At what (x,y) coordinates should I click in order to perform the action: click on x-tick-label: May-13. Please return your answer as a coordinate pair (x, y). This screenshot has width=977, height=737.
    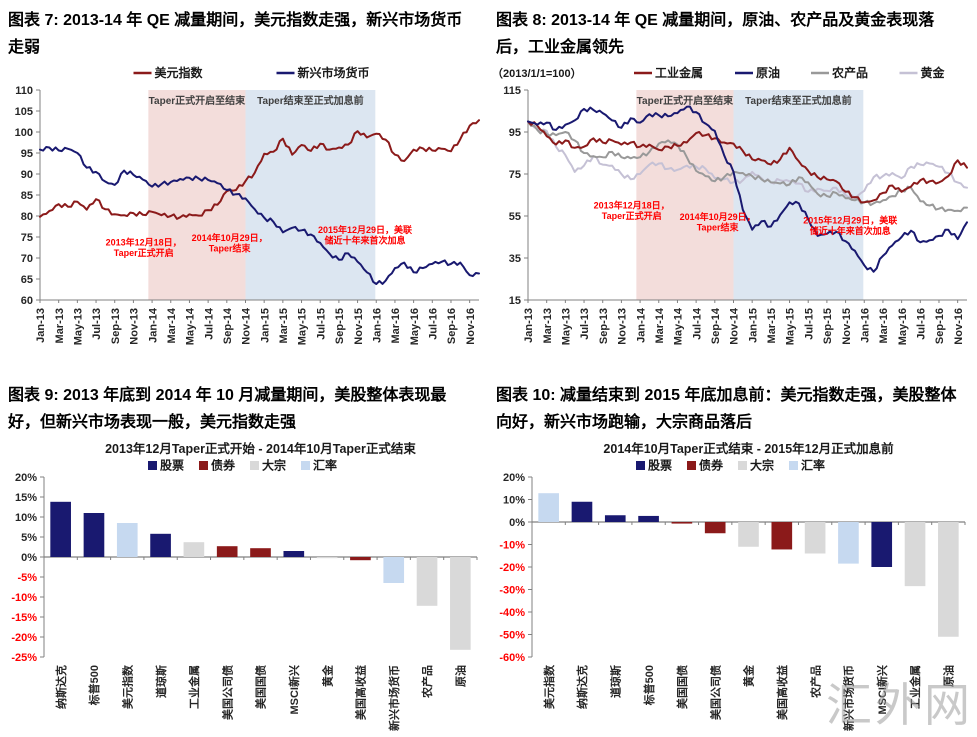
    Looking at the image, I should click on (79, 326).